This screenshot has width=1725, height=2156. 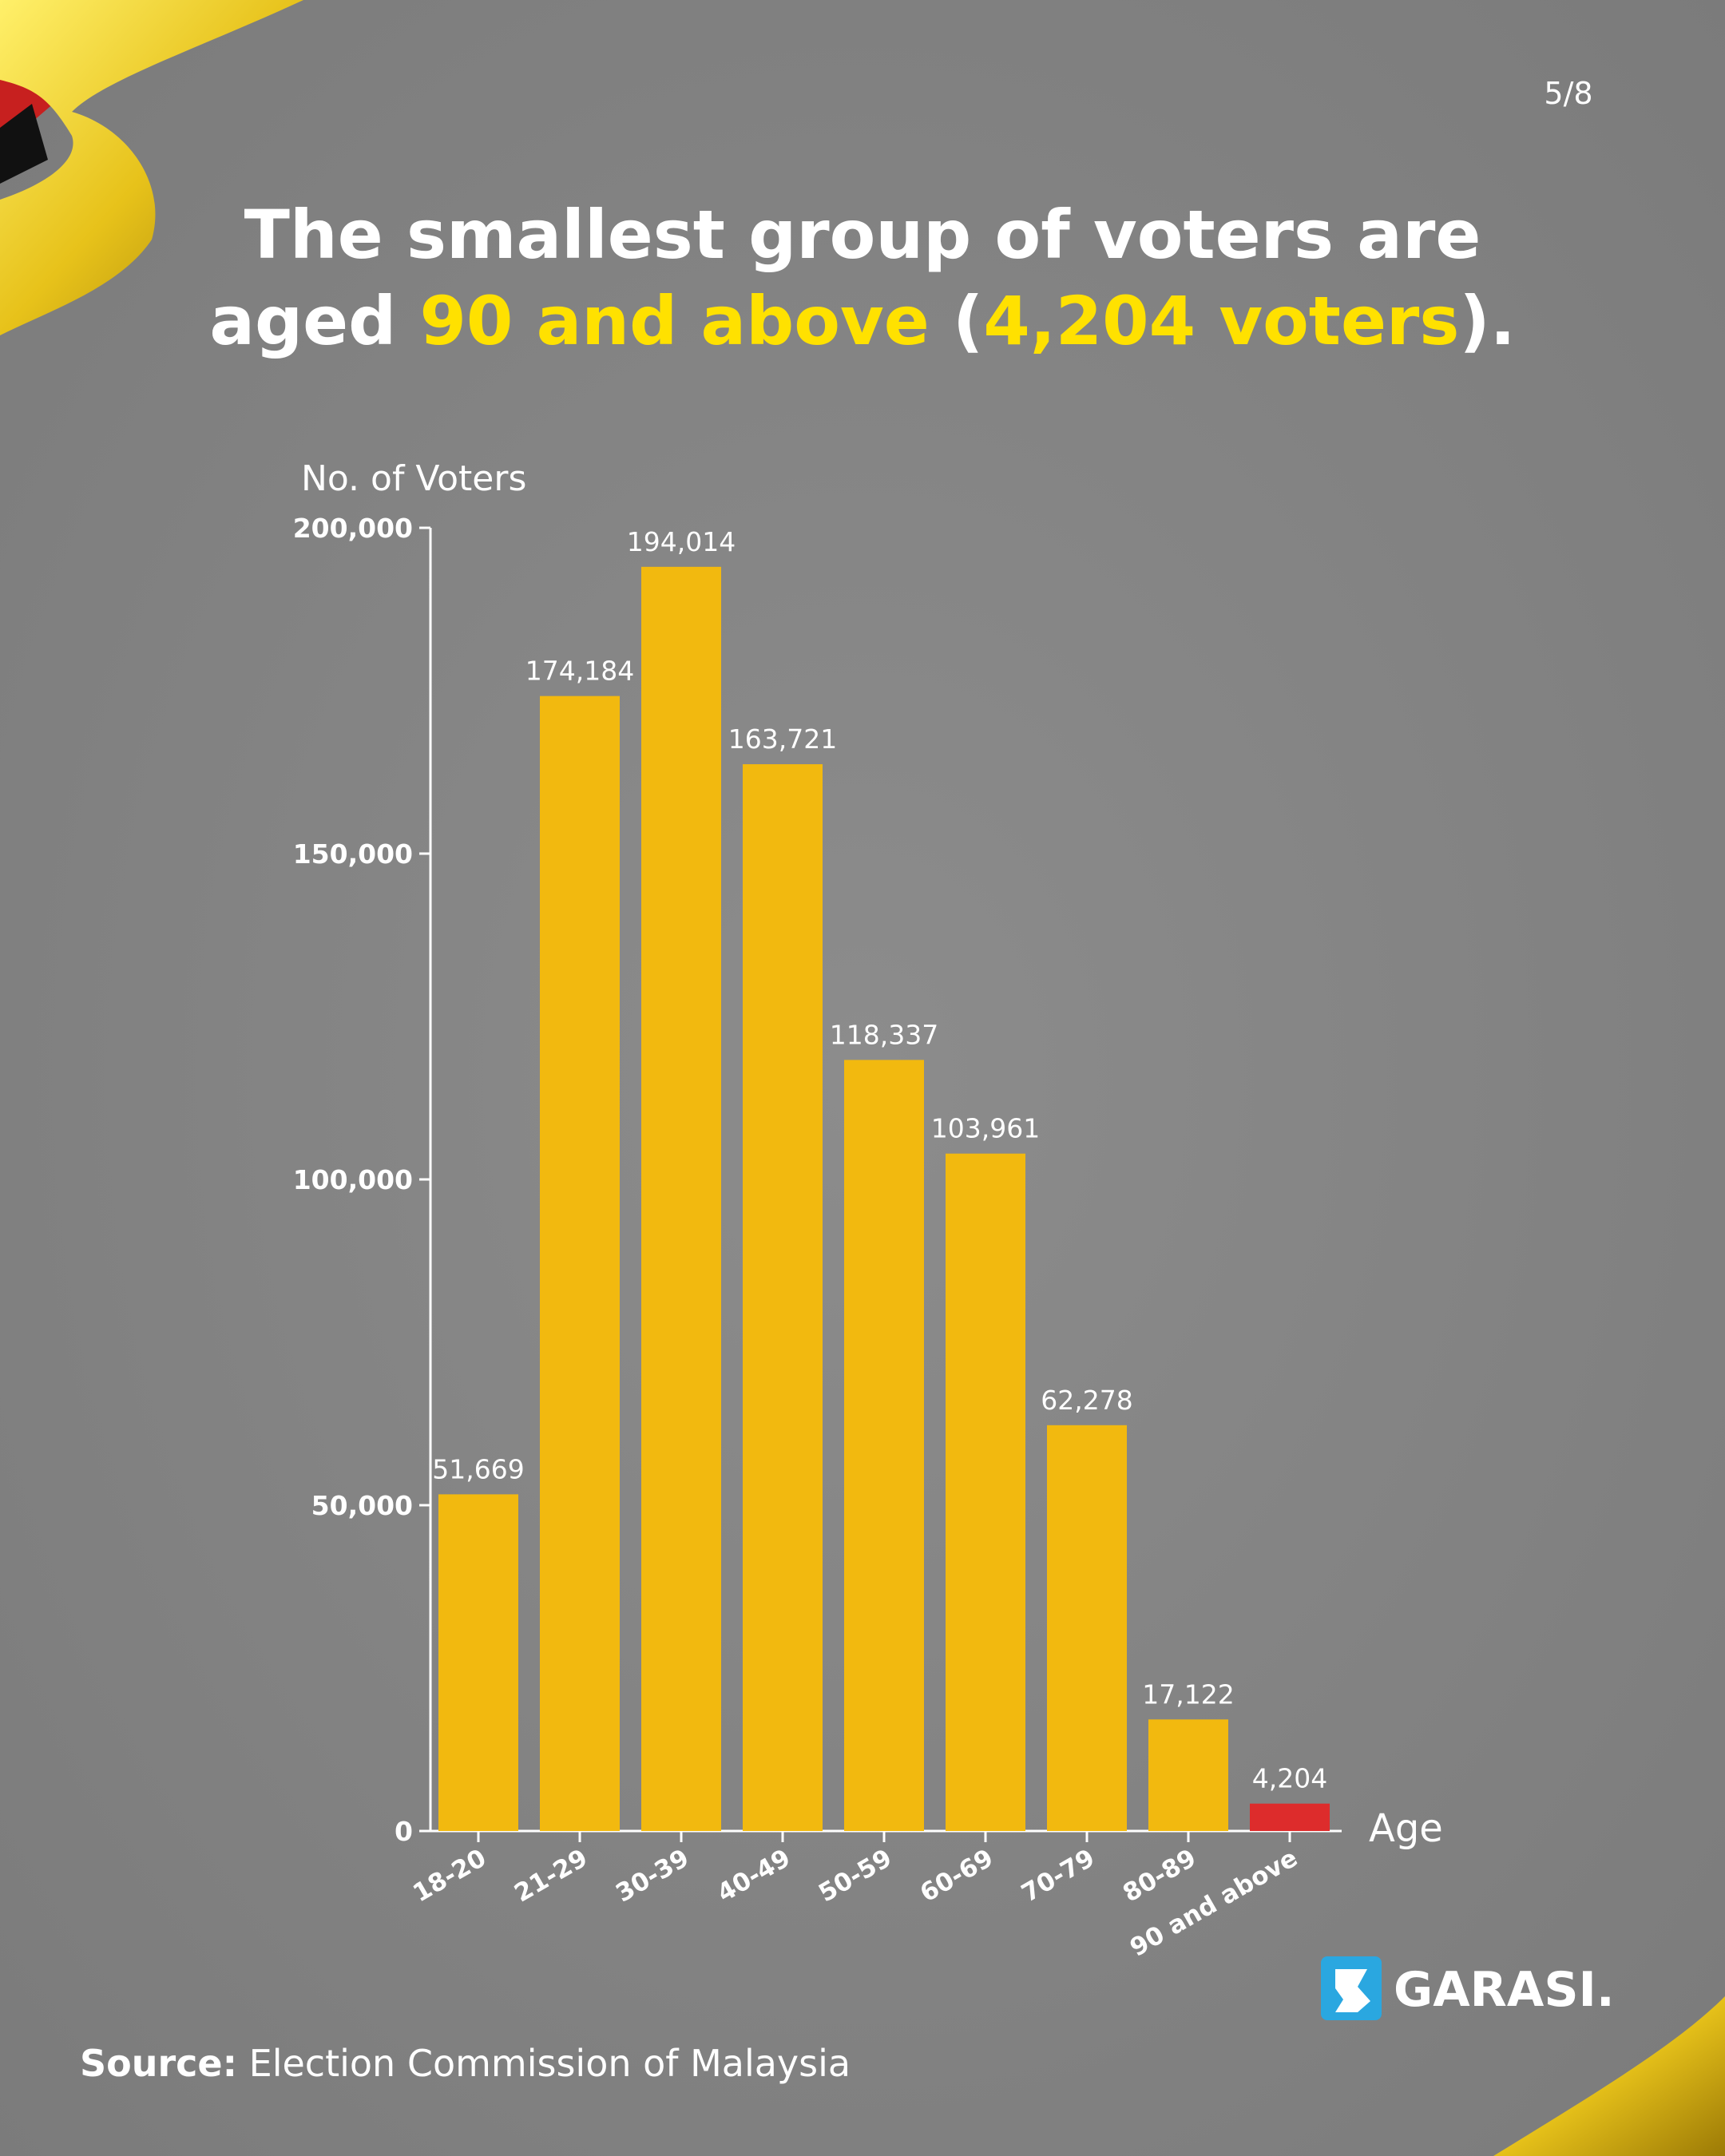 What do you see at coordinates (862, 235) in the screenshot?
I see `title-part: The smallest group of voters are` at bounding box center [862, 235].